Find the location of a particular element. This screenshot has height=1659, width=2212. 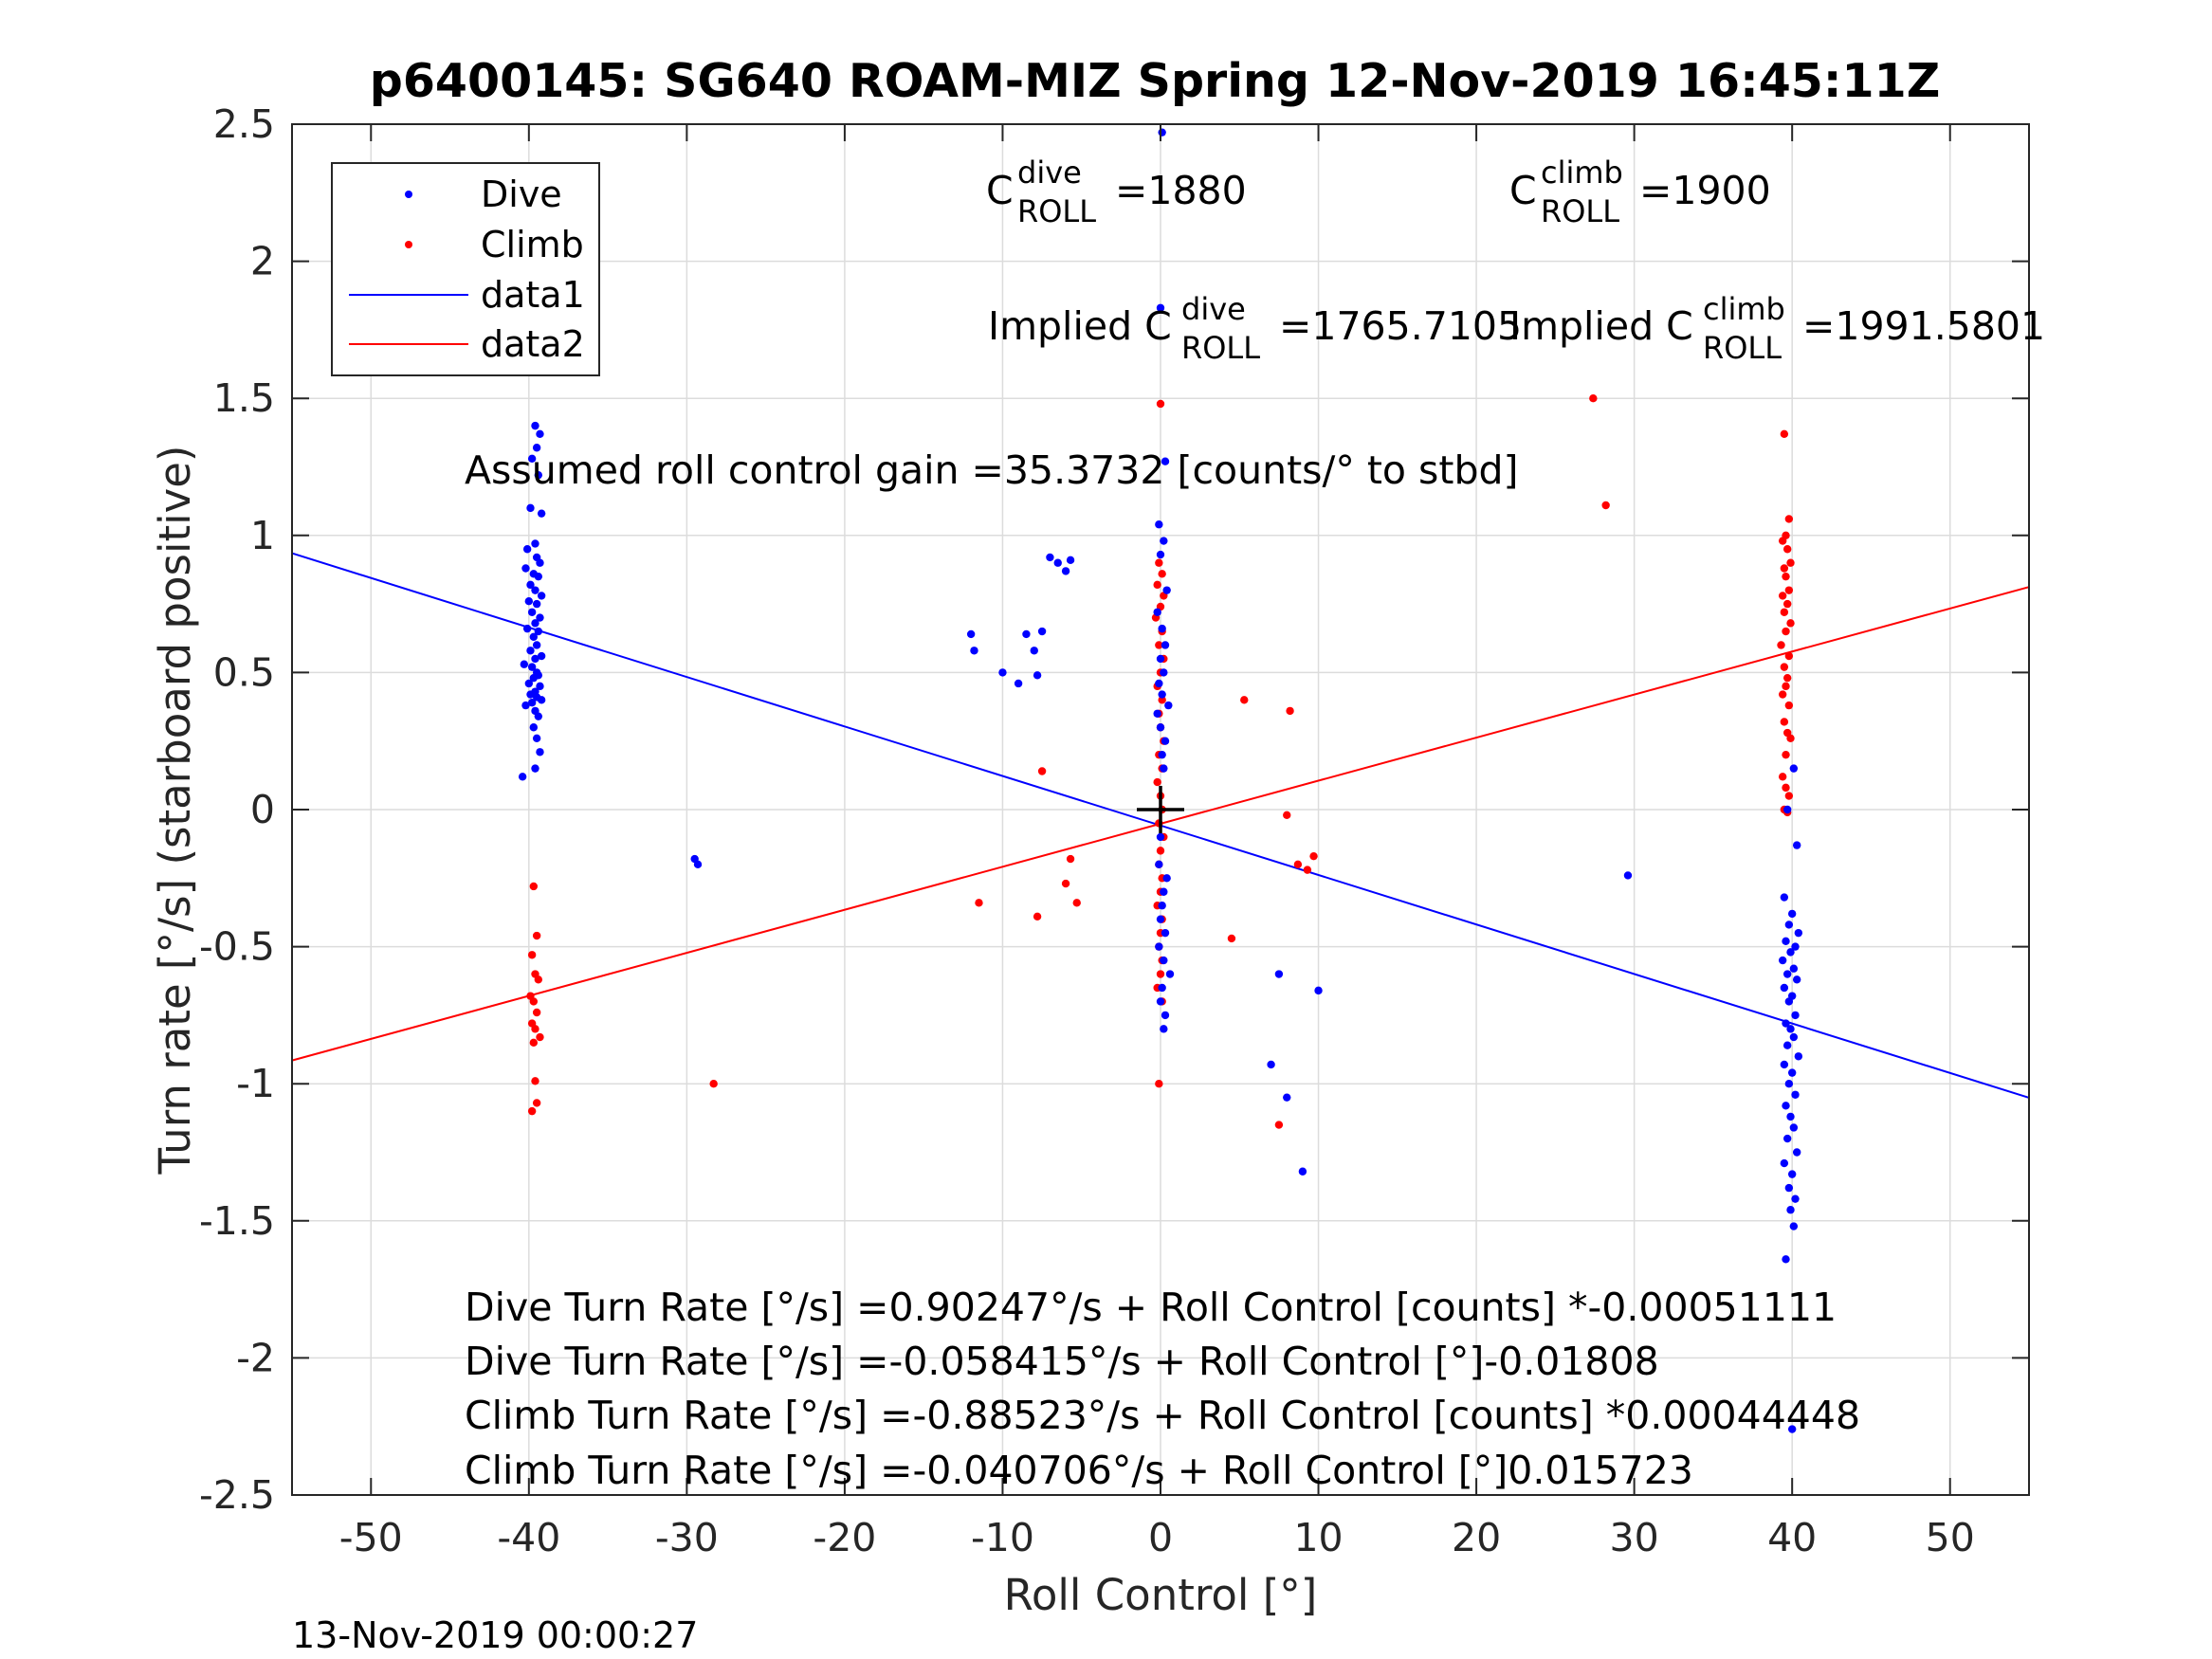

x-tick-label: -20 is located at coordinates (844, 1537).